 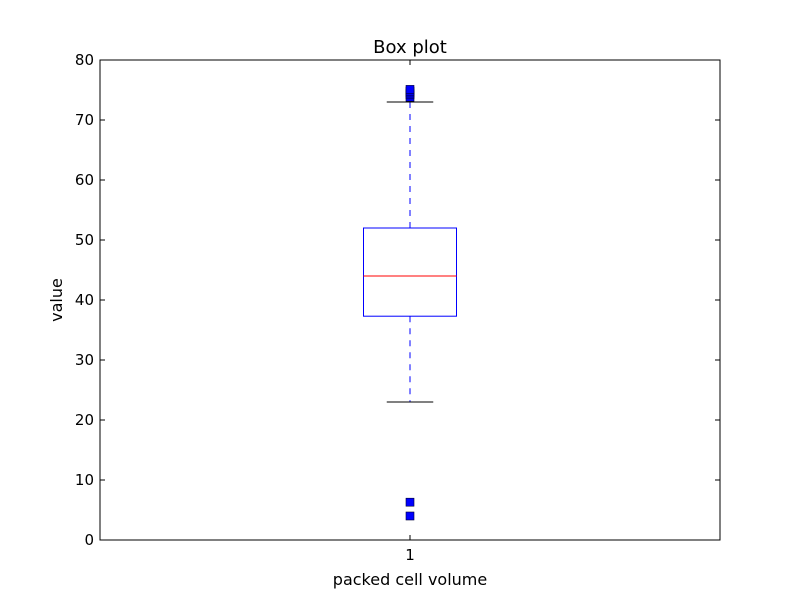 What do you see at coordinates (84, 480) in the screenshot?
I see `y-tick-label: 10` at bounding box center [84, 480].